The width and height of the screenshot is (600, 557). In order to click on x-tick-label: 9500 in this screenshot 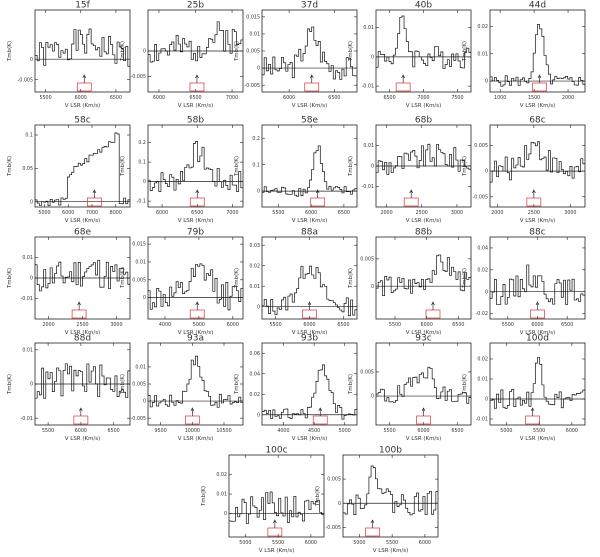, I will do `click(161, 431)`.